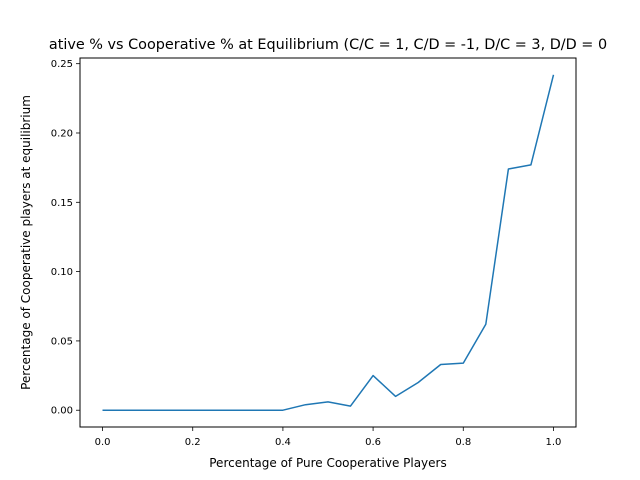 Image resolution: width=640 pixels, height=480 pixels. I want to click on y-tick-label: 0.25, so click(62, 64).